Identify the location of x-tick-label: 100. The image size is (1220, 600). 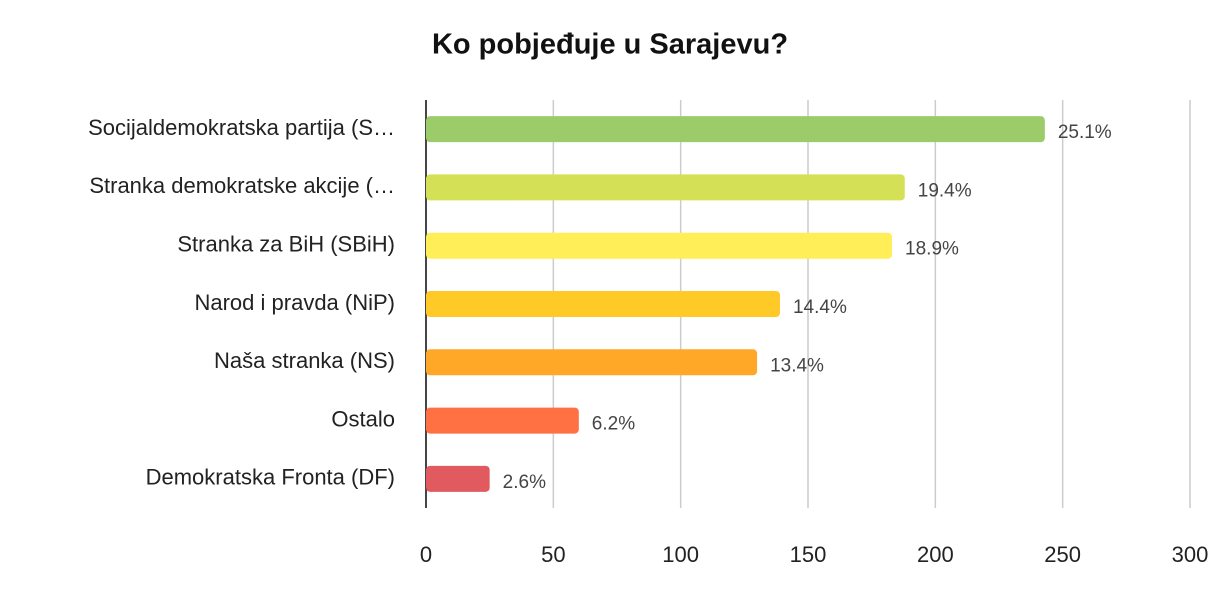
(680, 554).